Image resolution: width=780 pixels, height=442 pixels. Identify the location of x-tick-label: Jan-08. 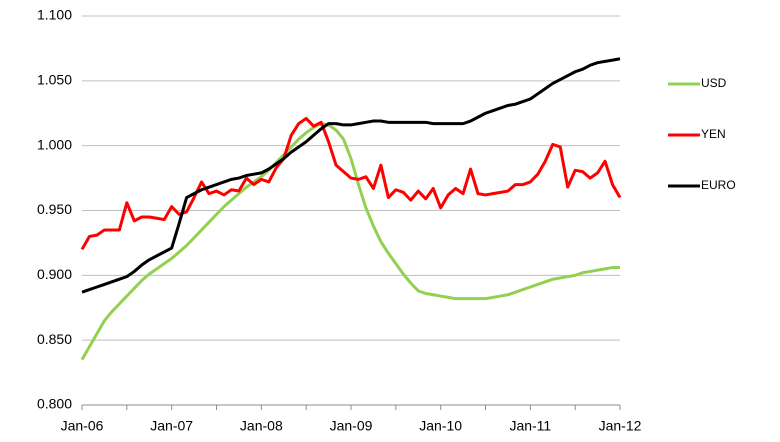
(261, 426).